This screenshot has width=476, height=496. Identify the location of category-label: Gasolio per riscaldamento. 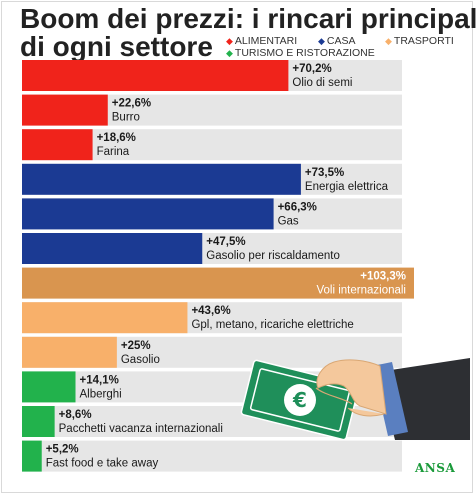
(273, 256).